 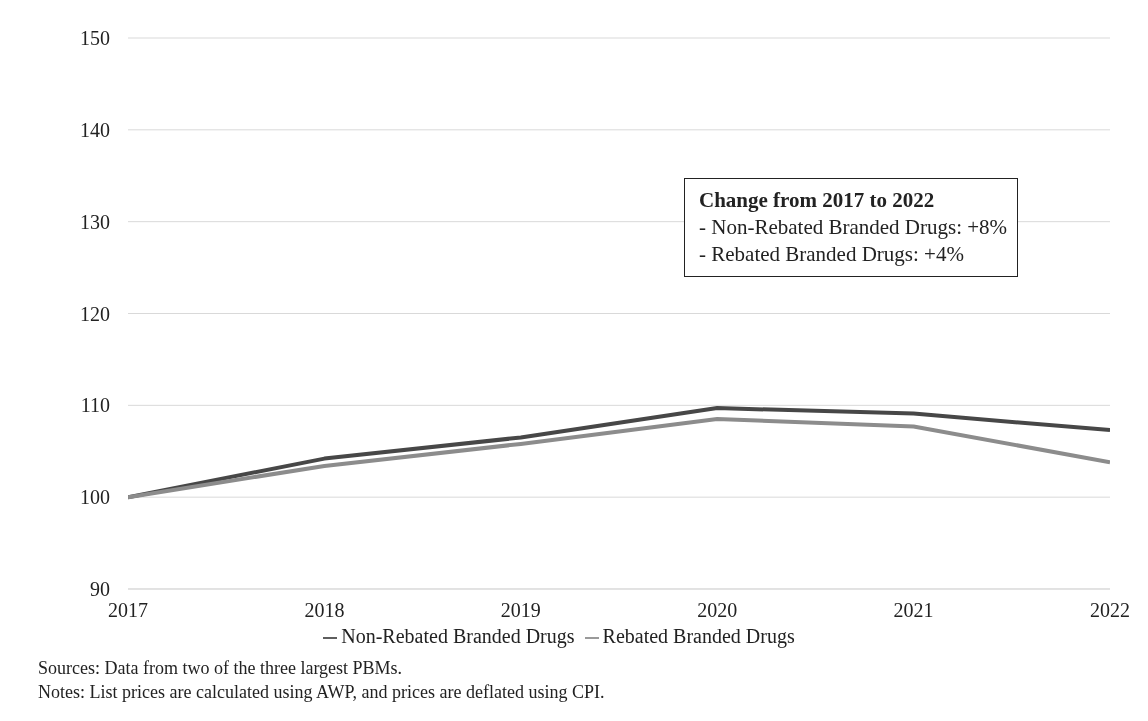 What do you see at coordinates (95, 313) in the screenshot?
I see `y-tick-label: 120` at bounding box center [95, 313].